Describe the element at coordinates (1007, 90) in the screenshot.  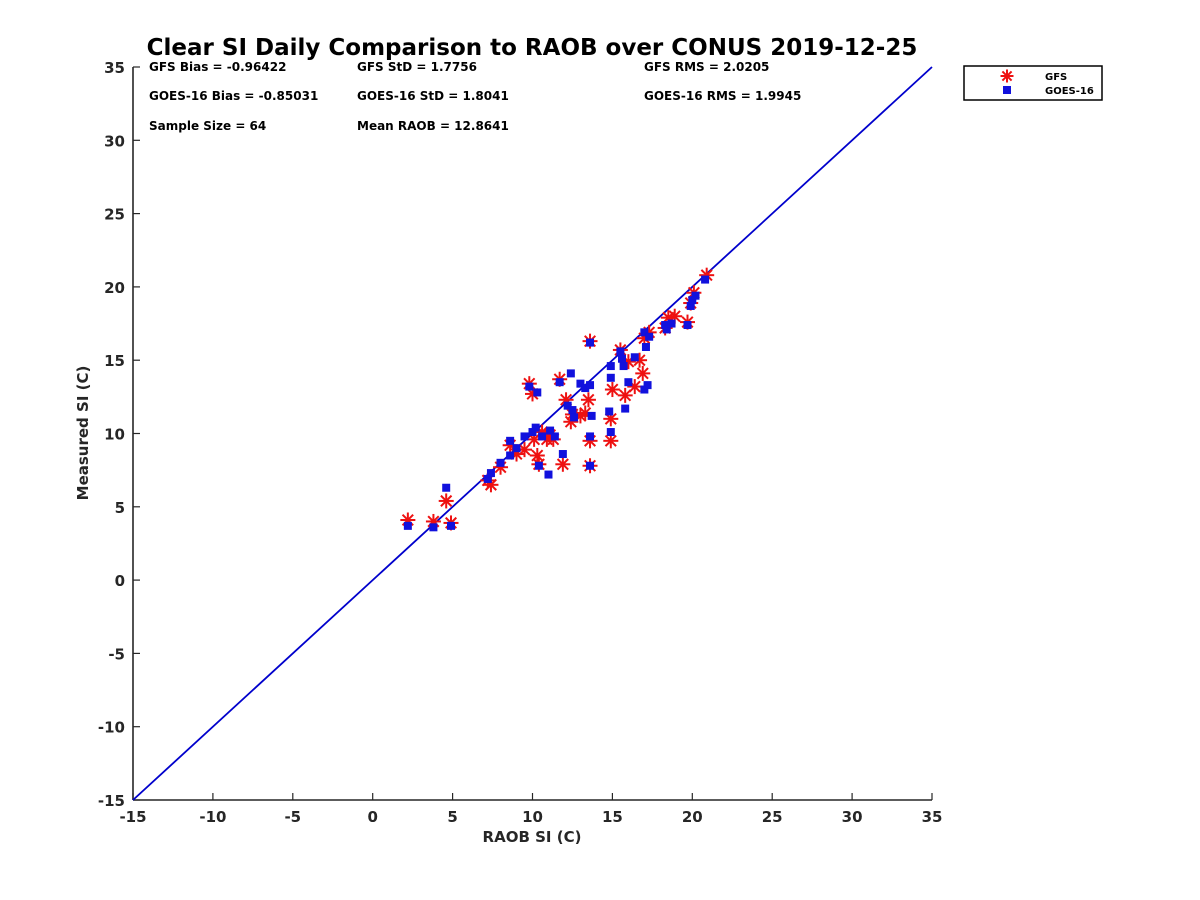
I see `legend-goes16-marker` at that location.